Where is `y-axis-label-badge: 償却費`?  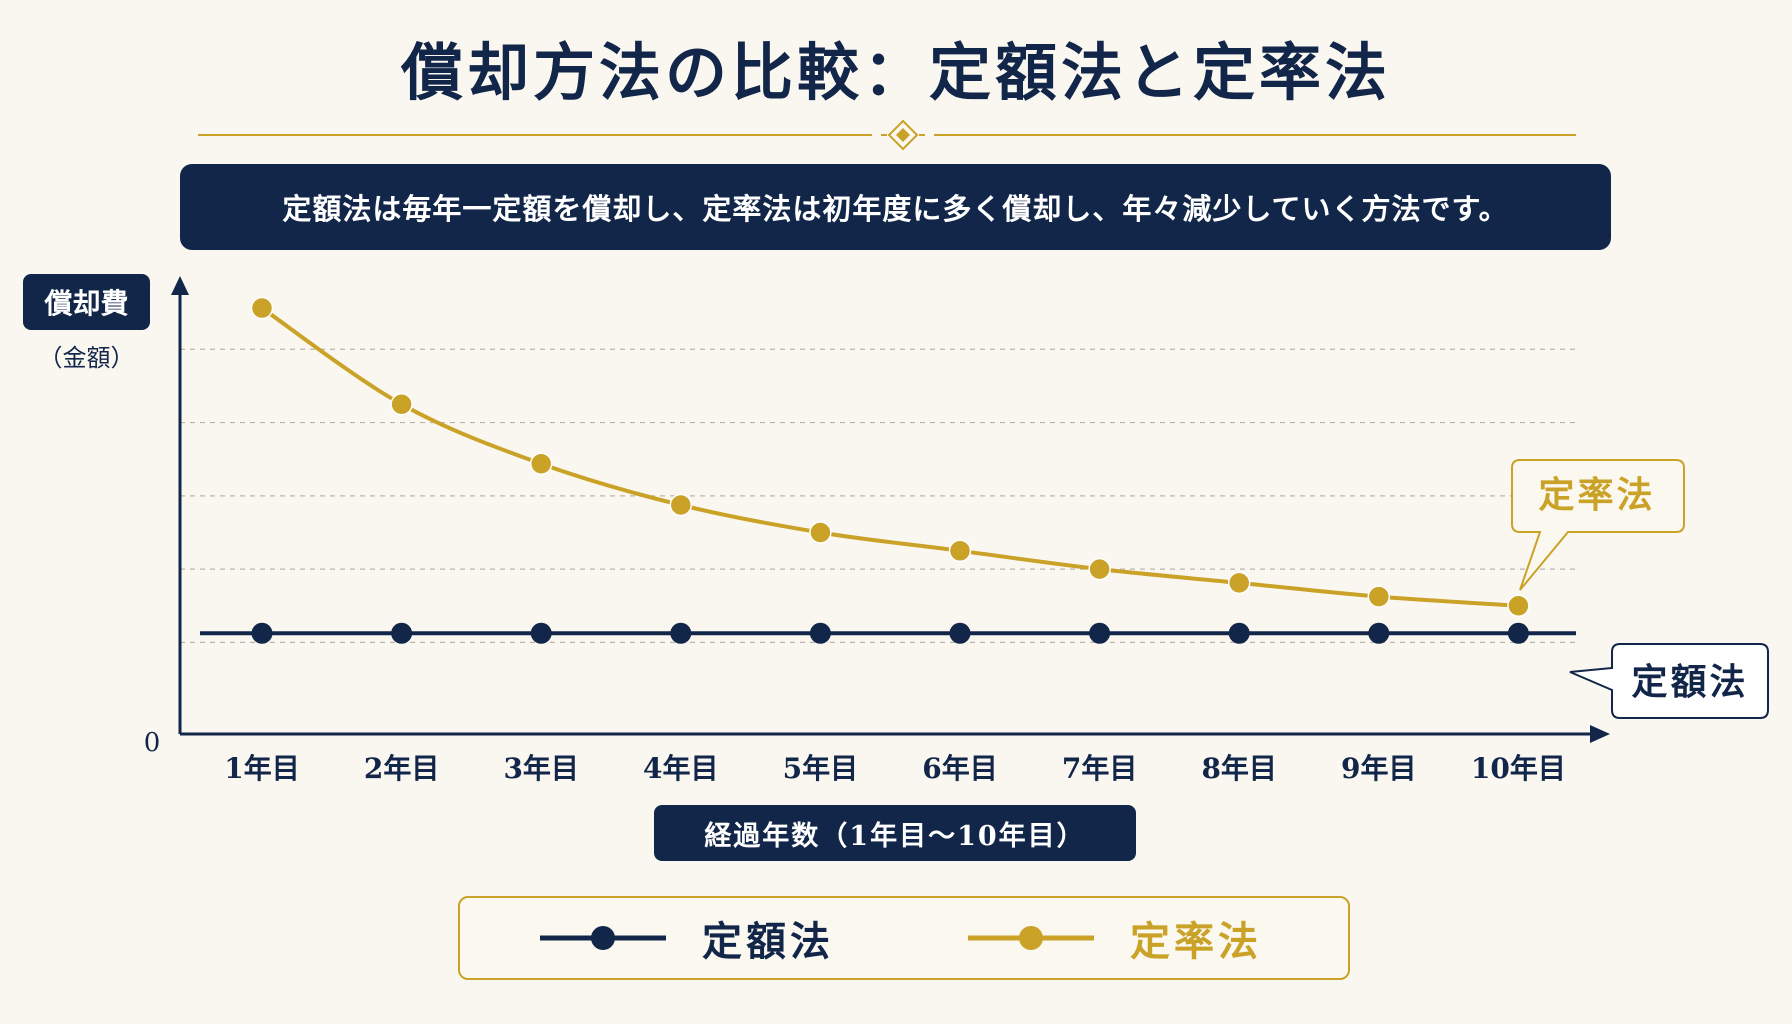
y-axis-label-badge: 償却費 is located at coordinates (86, 302).